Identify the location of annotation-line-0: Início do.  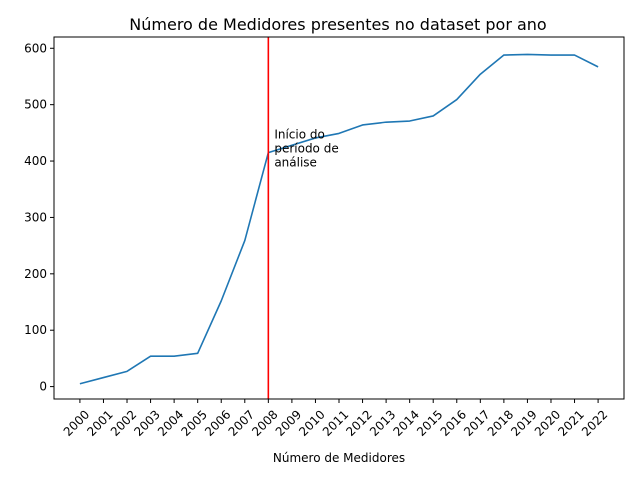
(299, 135).